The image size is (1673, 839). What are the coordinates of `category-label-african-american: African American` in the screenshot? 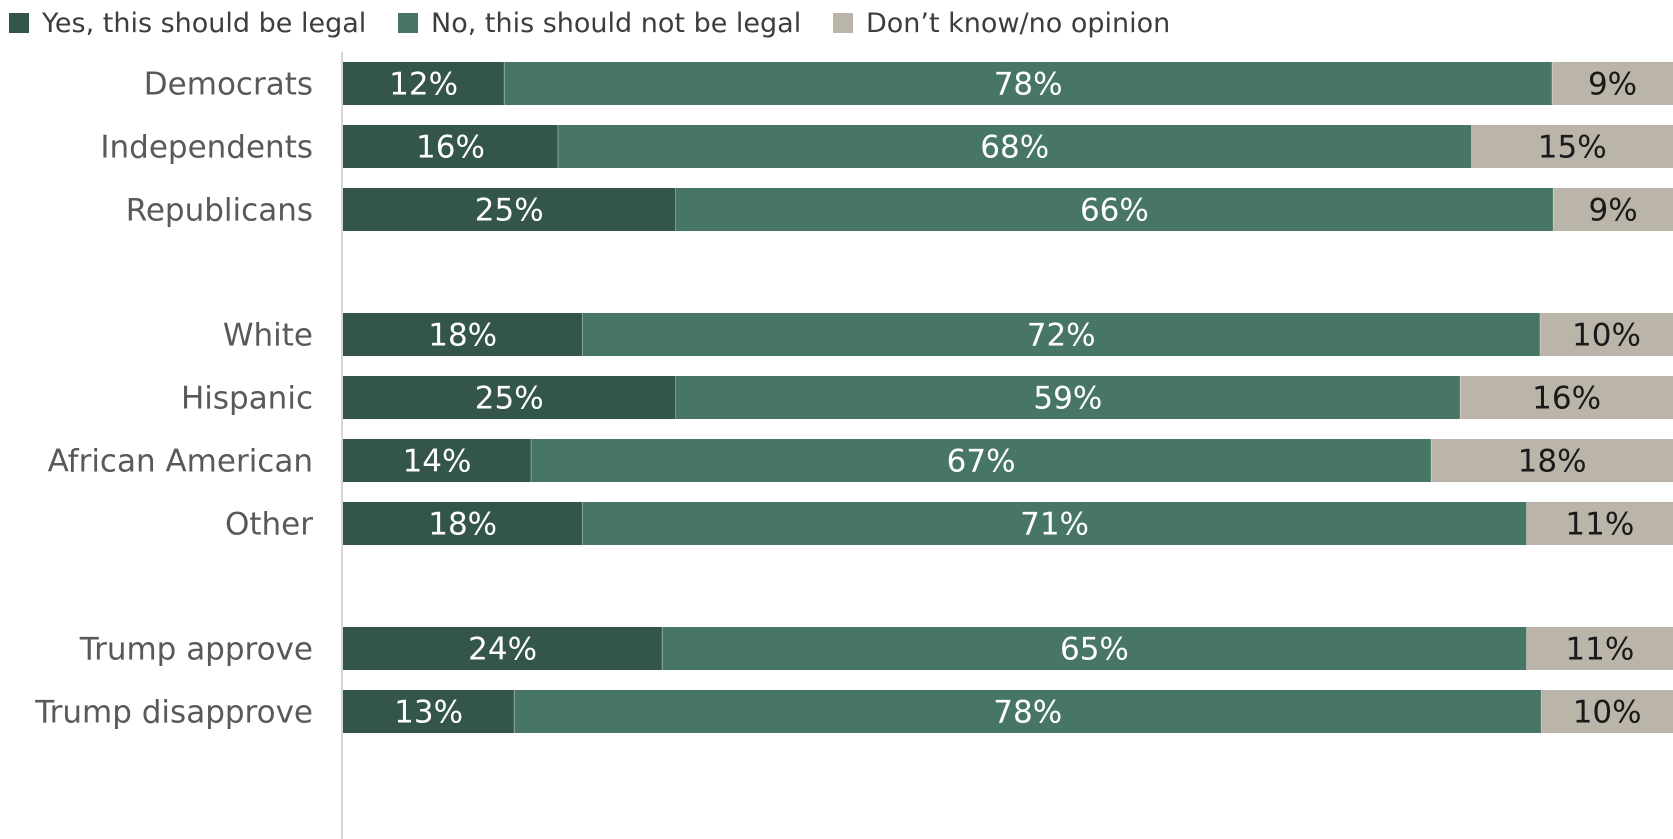 It's located at (180, 462).